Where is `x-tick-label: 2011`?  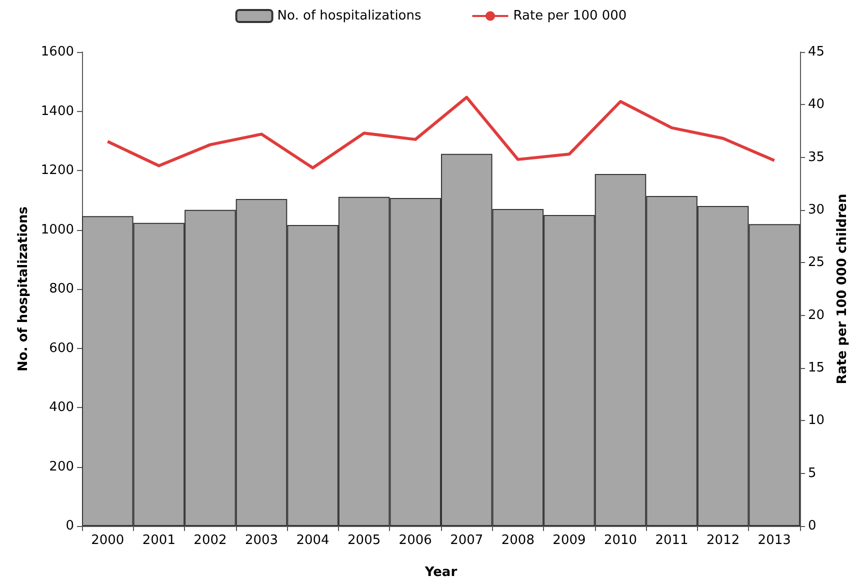 x-tick-label: 2011 is located at coordinates (671, 540).